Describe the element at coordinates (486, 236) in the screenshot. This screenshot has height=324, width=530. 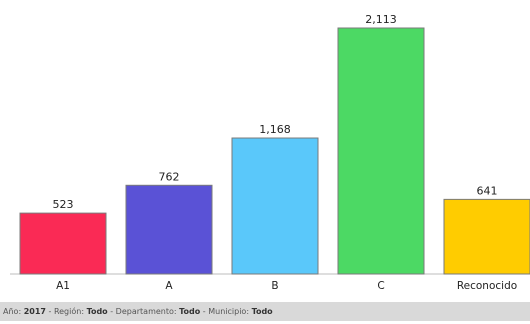
I see `bar-reconocido` at that location.